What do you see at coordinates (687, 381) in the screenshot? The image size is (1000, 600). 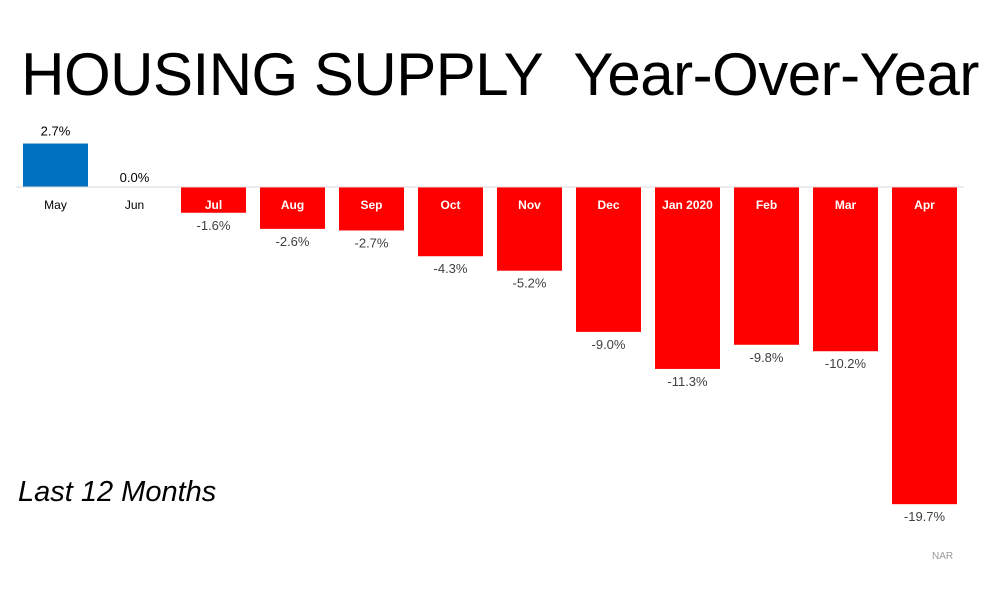 I see `value-label-jan-2020: -11.3%` at bounding box center [687, 381].